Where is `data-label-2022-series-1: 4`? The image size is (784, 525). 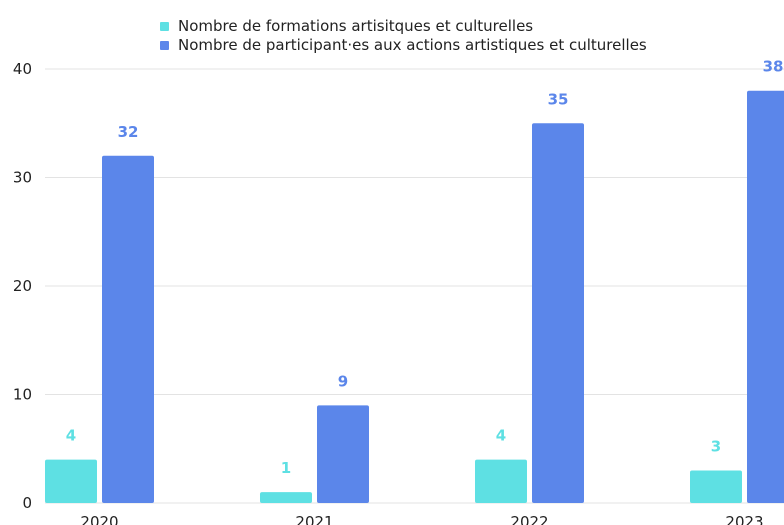
data-label-2022-series-1: 4 is located at coordinates (501, 436).